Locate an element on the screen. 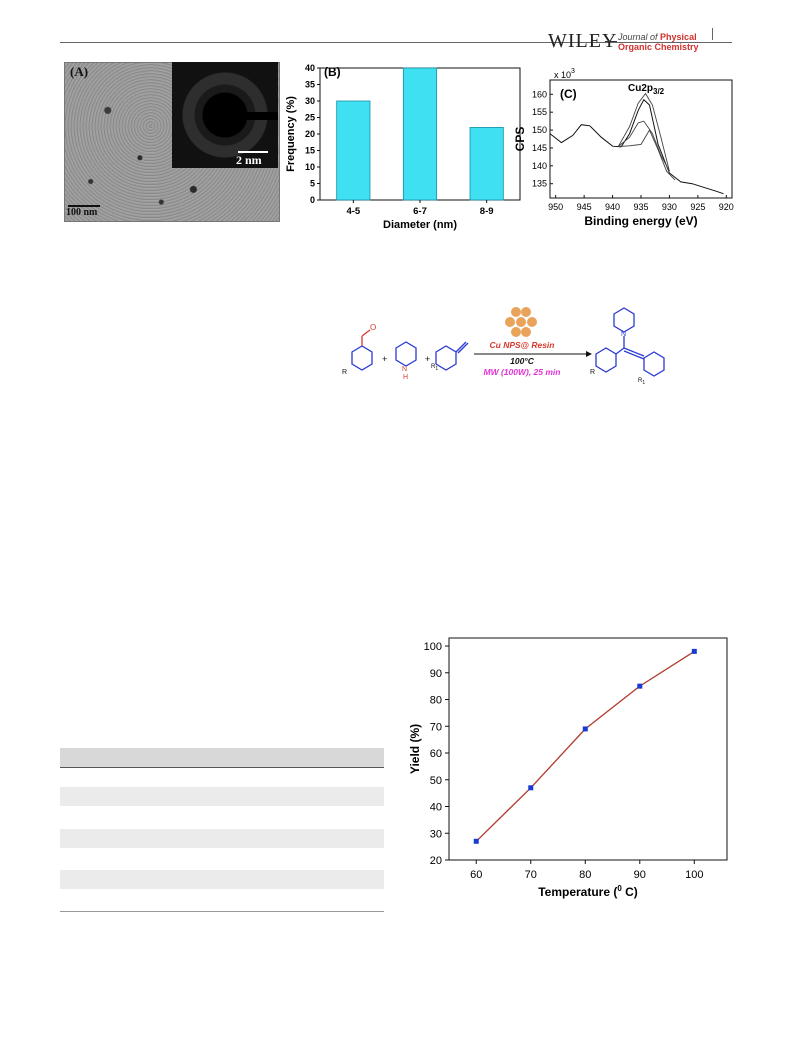  logo-dash is located at coordinates (611, 41).